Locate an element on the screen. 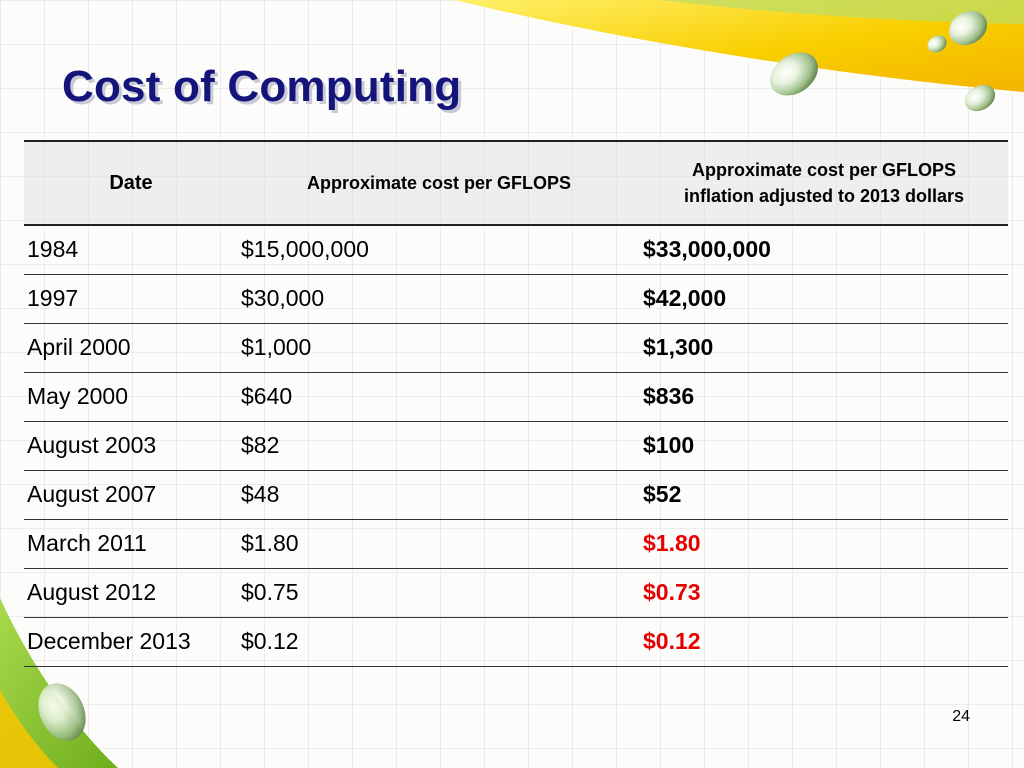 This screenshot has width=1024, height=768. cell-cost: $82 is located at coordinates (439, 446).